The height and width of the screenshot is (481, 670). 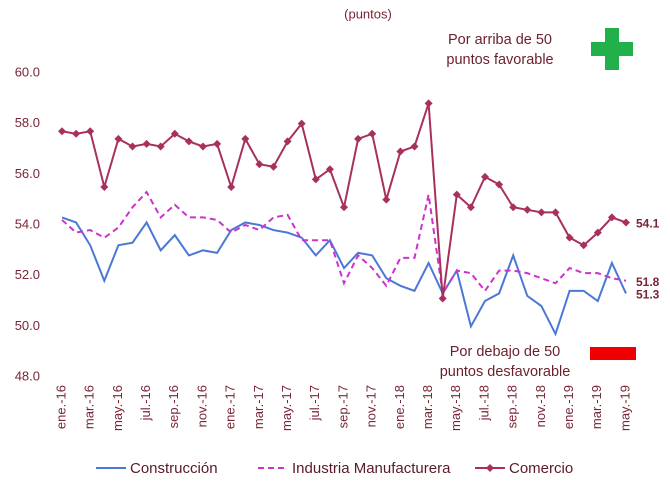 I want to click on x-tick-label: nov.-16, so click(x=201, y=406).